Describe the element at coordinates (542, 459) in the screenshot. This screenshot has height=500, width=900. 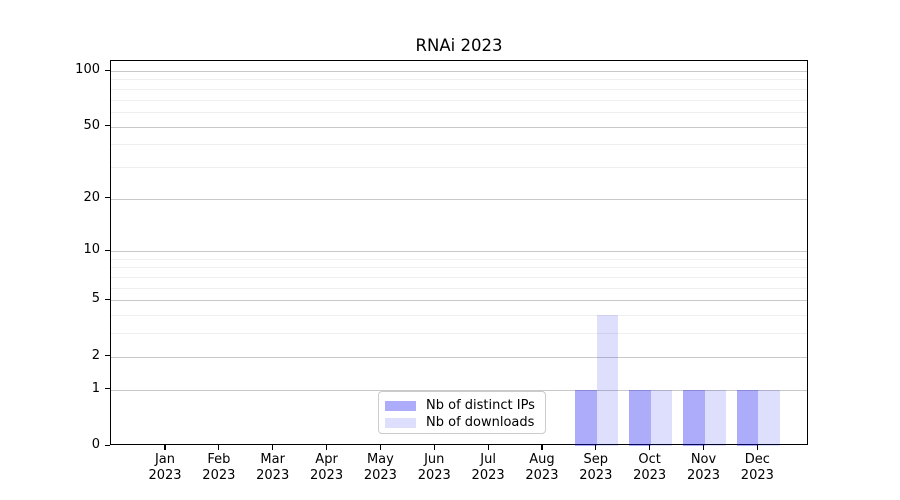
I see `x-tick-month: Aug` at that location.